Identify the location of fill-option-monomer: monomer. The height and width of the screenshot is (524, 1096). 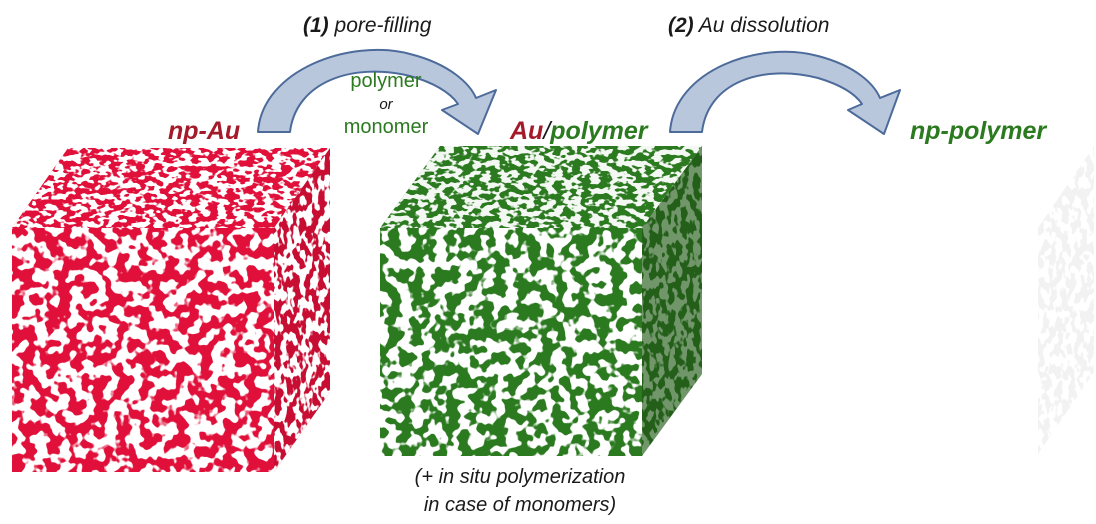
(386, 127).